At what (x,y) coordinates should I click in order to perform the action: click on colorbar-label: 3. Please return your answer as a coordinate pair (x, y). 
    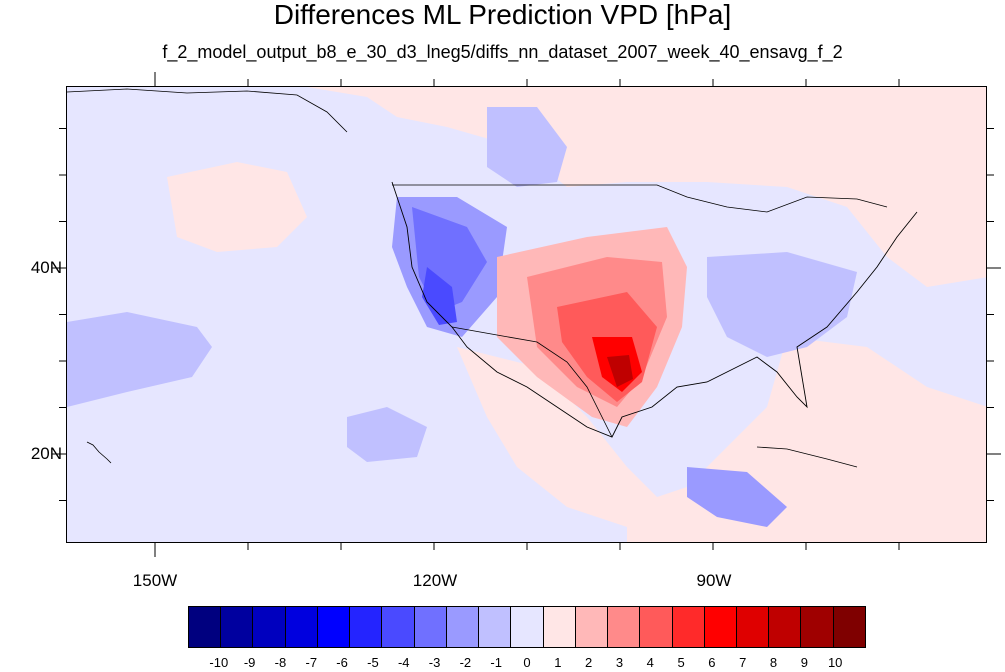
    Looking at the image, I should click on (619, 662).